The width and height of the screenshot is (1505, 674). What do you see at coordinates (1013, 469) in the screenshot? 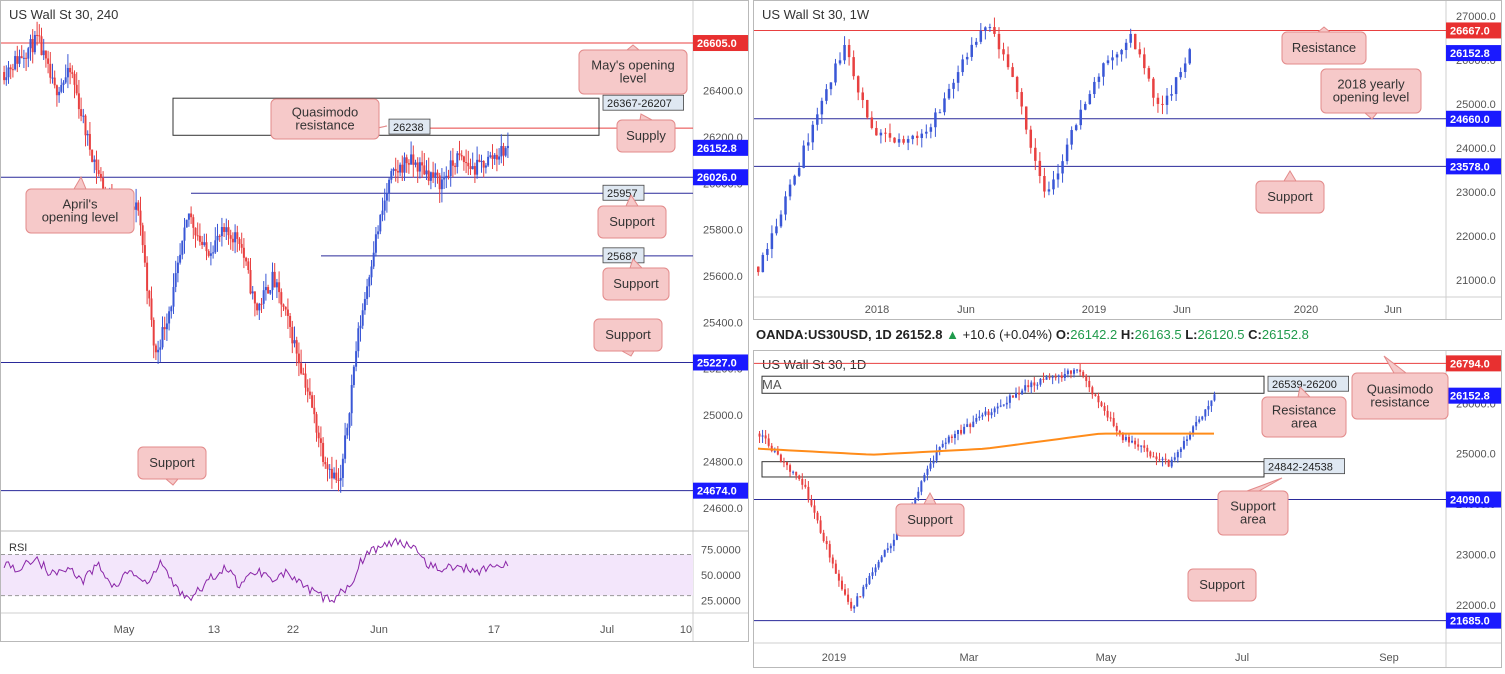
I see `d1-support-area-zone` at bounding box center [1013, 469].